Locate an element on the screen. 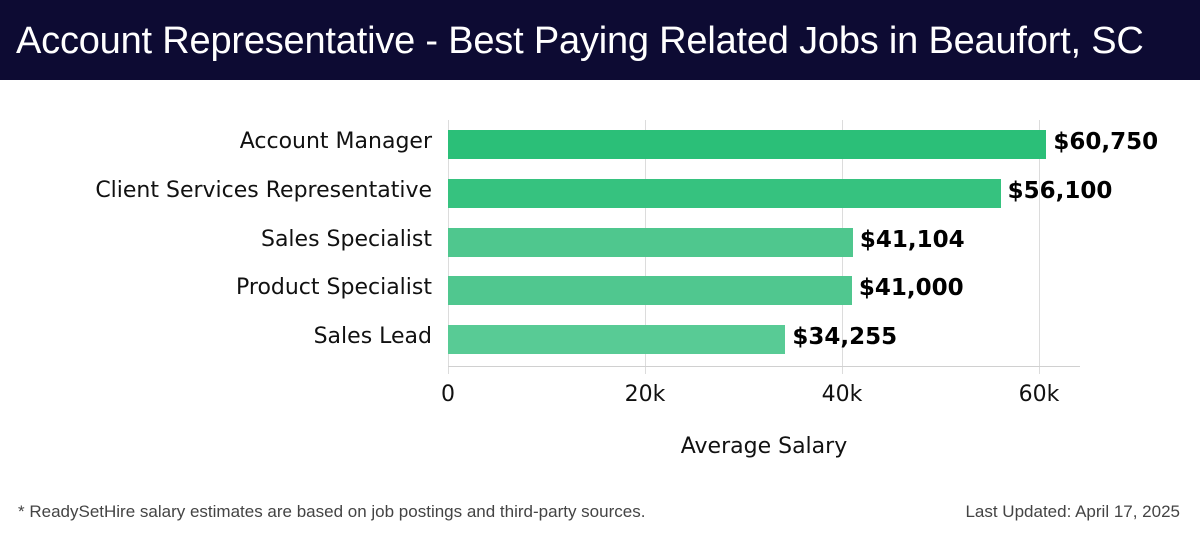  category-label: Client Services Representative is located at coordinates (263, 190).